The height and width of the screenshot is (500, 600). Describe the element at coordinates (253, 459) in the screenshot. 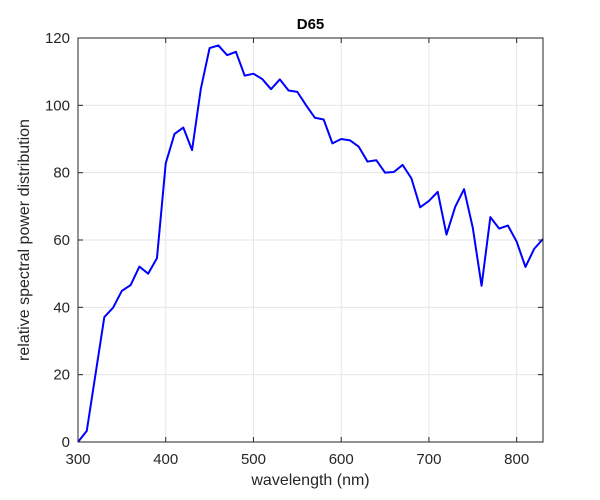

I see `x-tick-label: 500` at that location.